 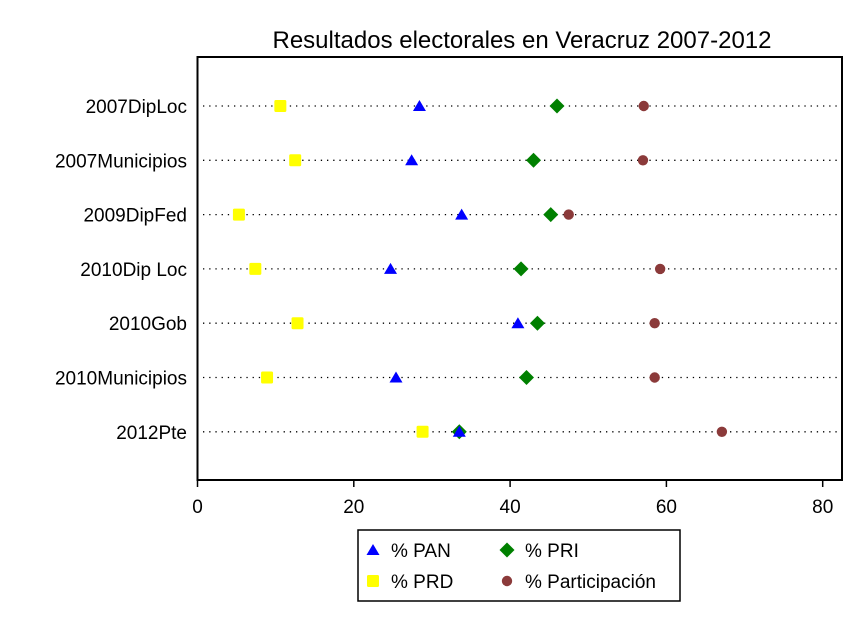 I want to click on x-tick-label: 20, so click(x=353, y=507).